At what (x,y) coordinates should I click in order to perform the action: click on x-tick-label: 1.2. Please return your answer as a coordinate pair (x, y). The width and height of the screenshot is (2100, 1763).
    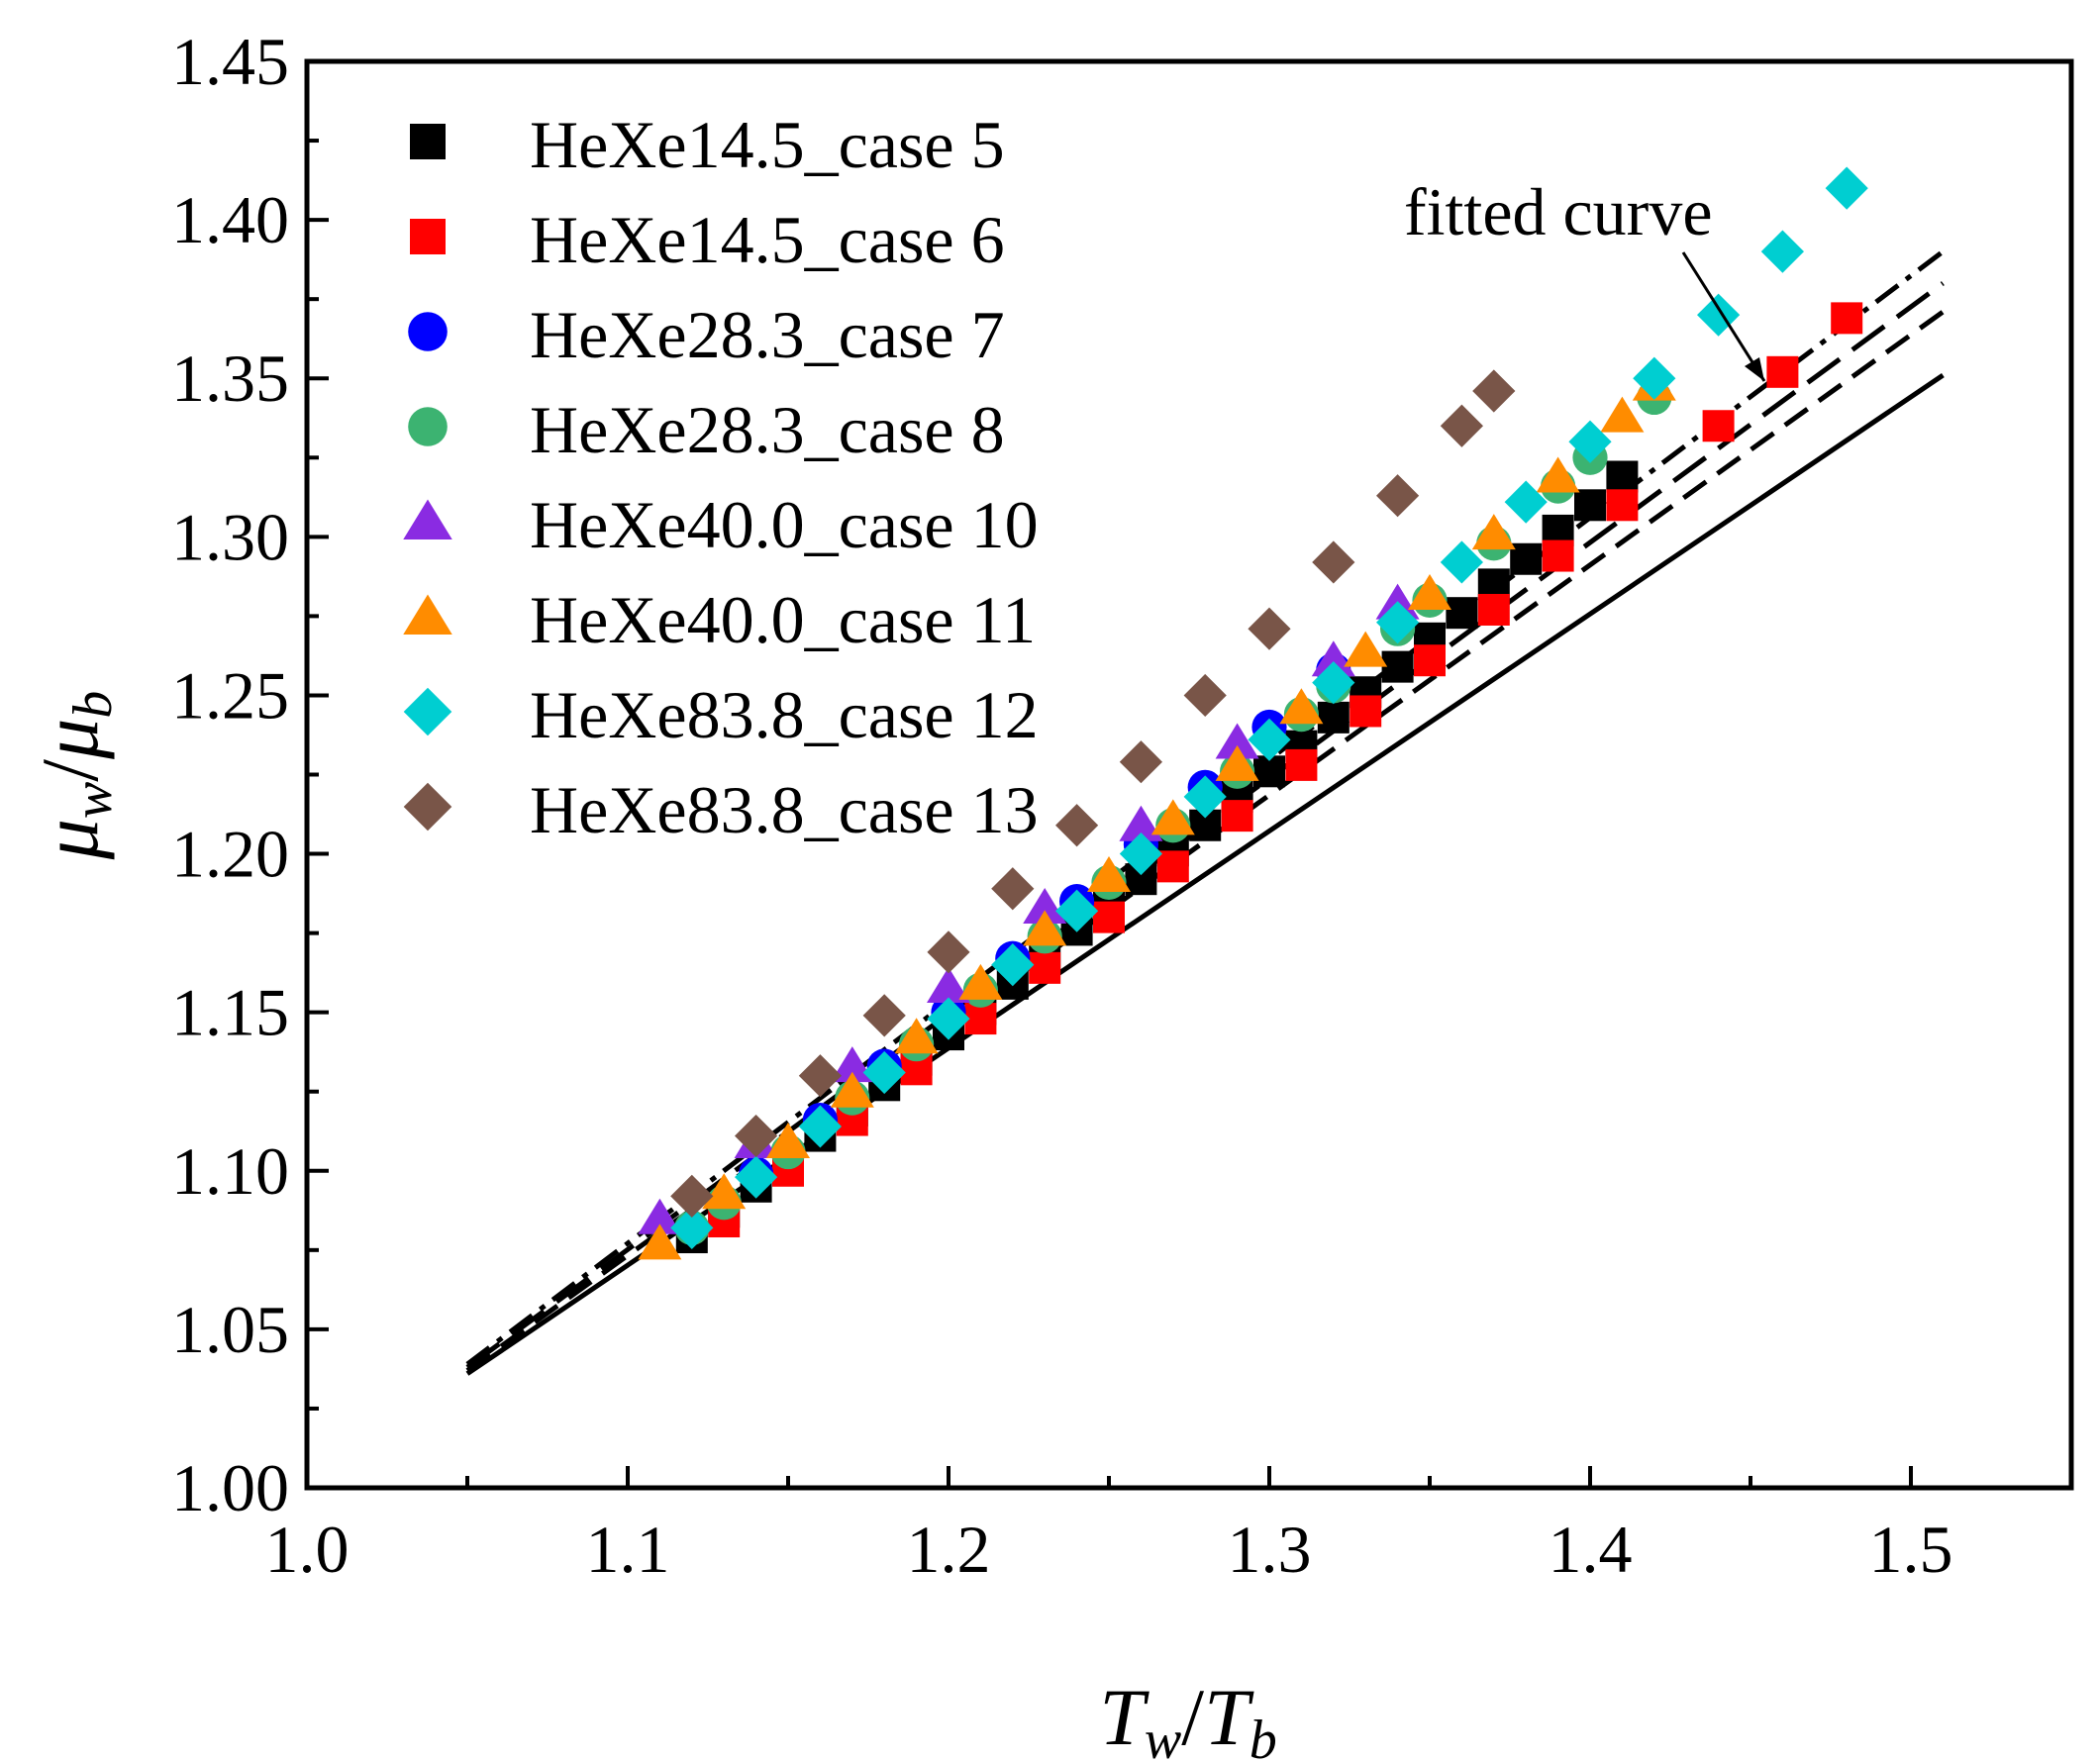
    Looking at the image, I should click on (949, 1549).